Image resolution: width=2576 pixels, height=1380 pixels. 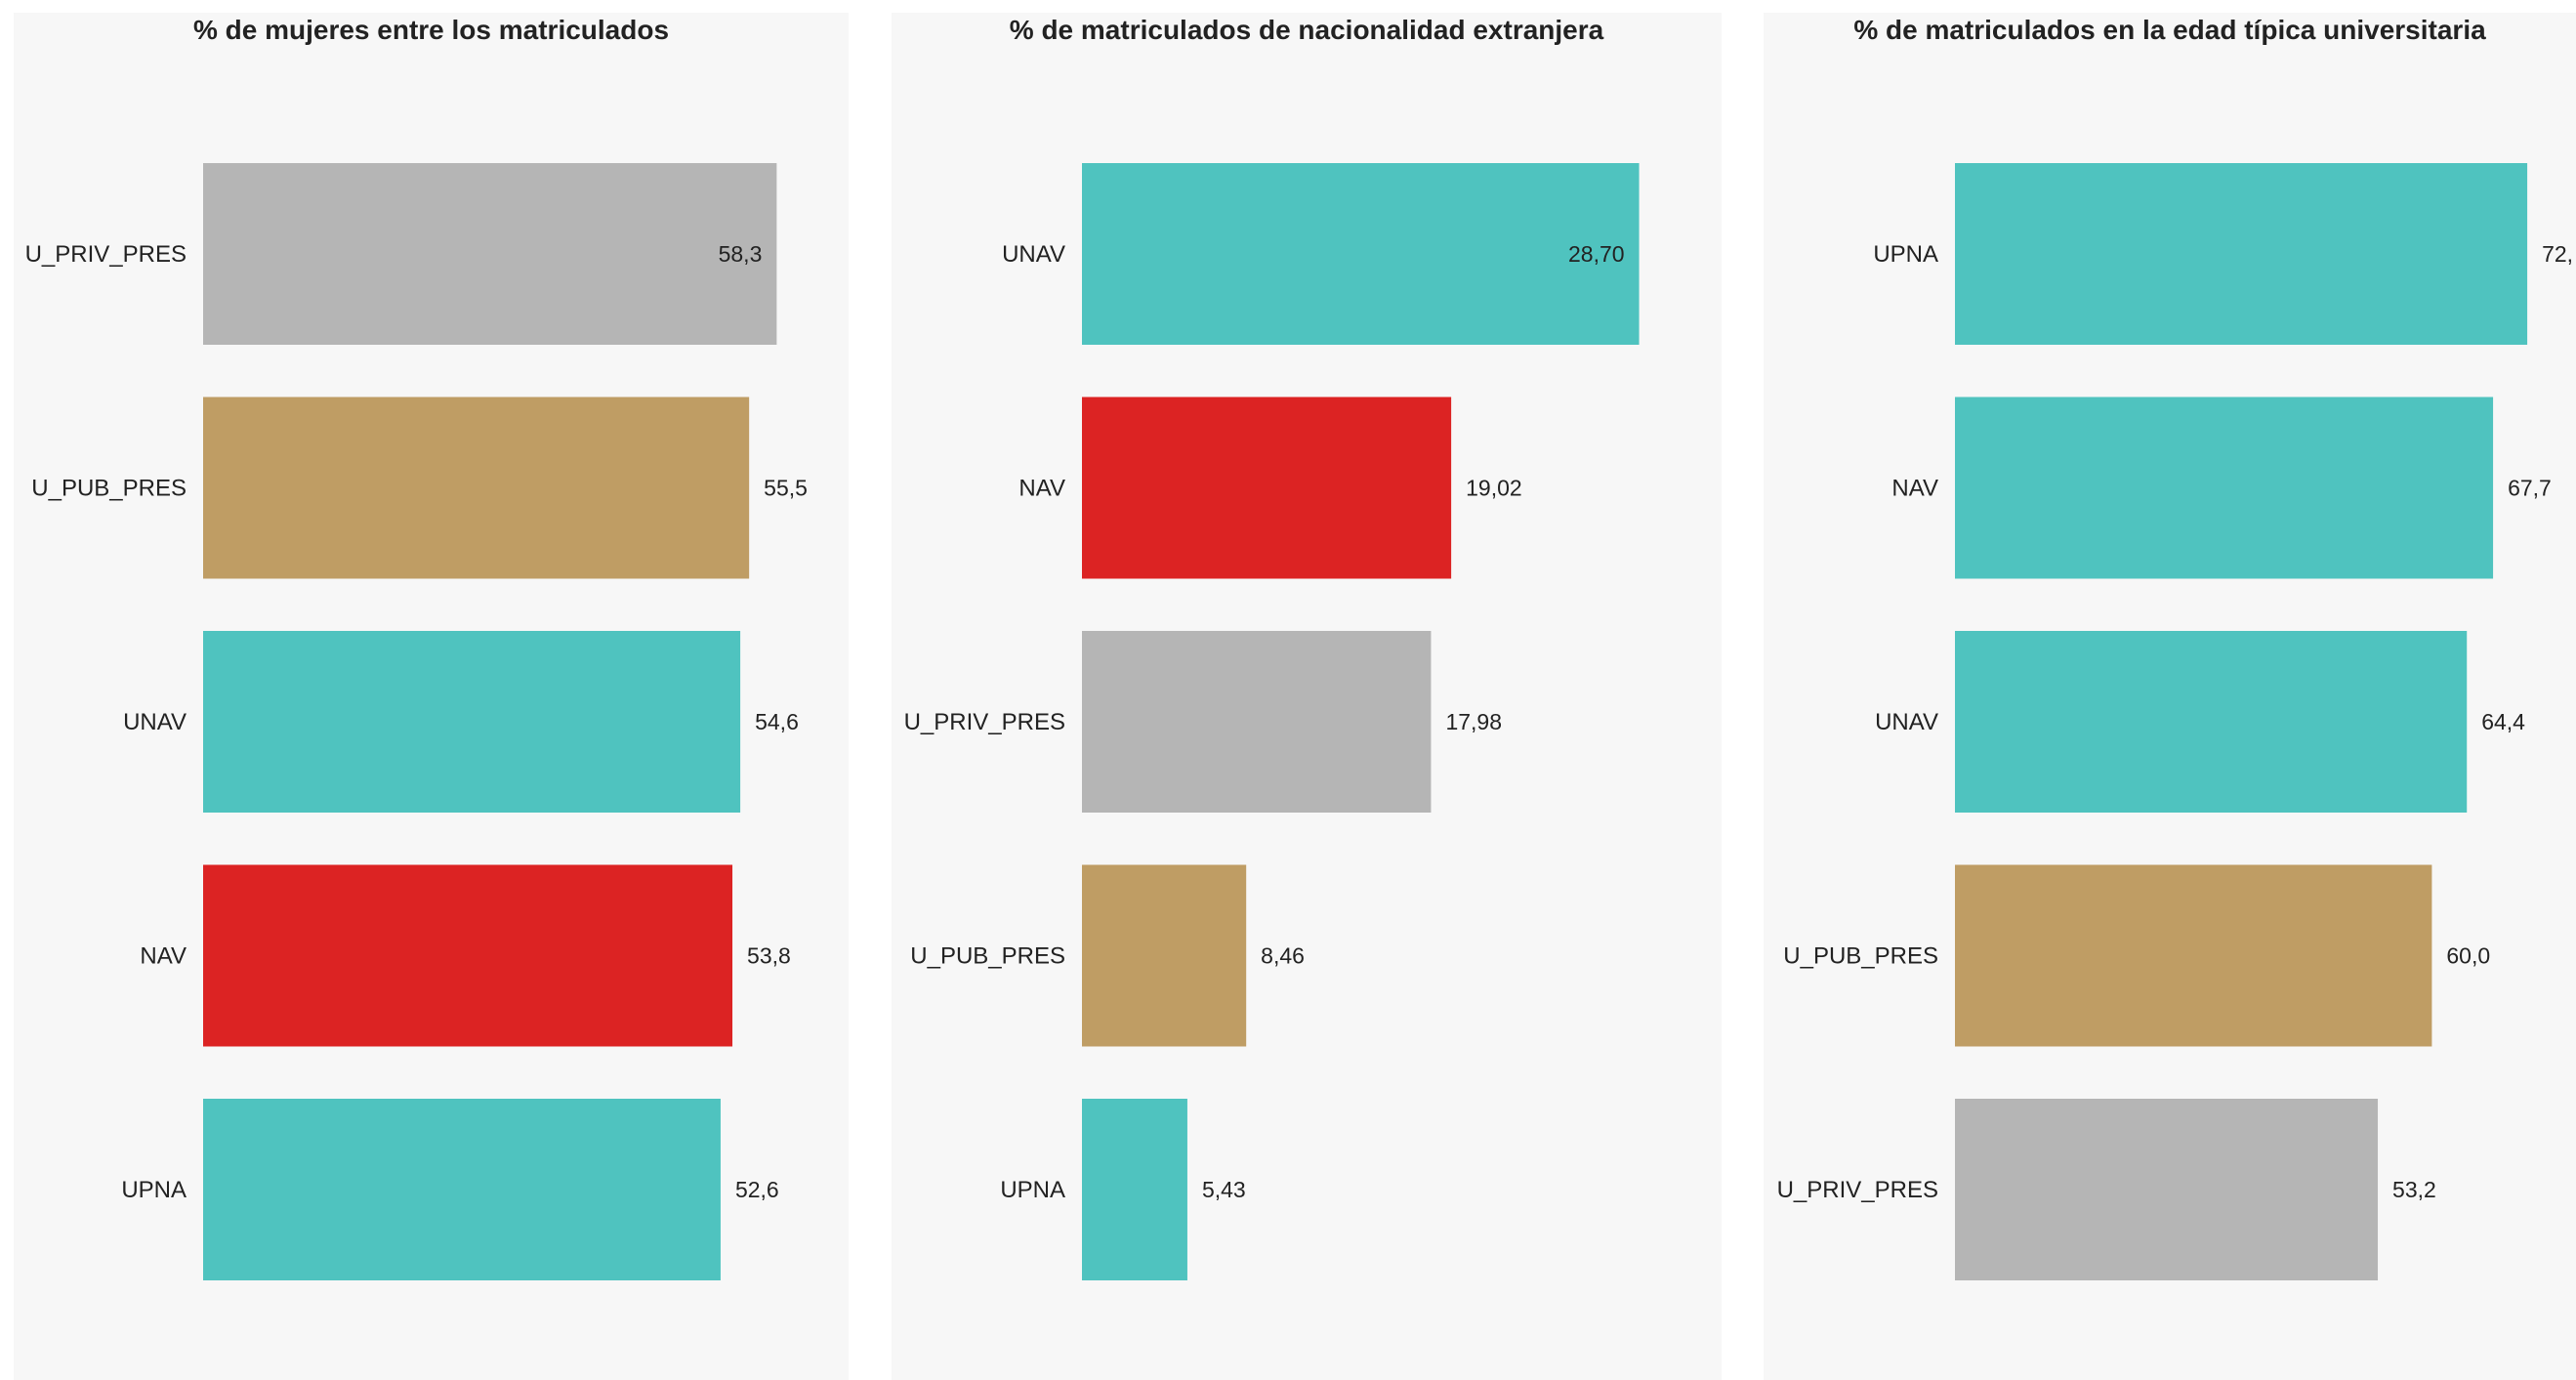 I want to click on value-label: 64,4, so click(x=2503, y=721).